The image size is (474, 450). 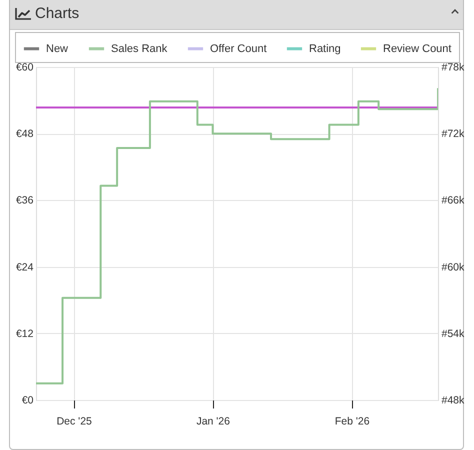 I want to click on legend-label: New, so click(x=57, y=48).